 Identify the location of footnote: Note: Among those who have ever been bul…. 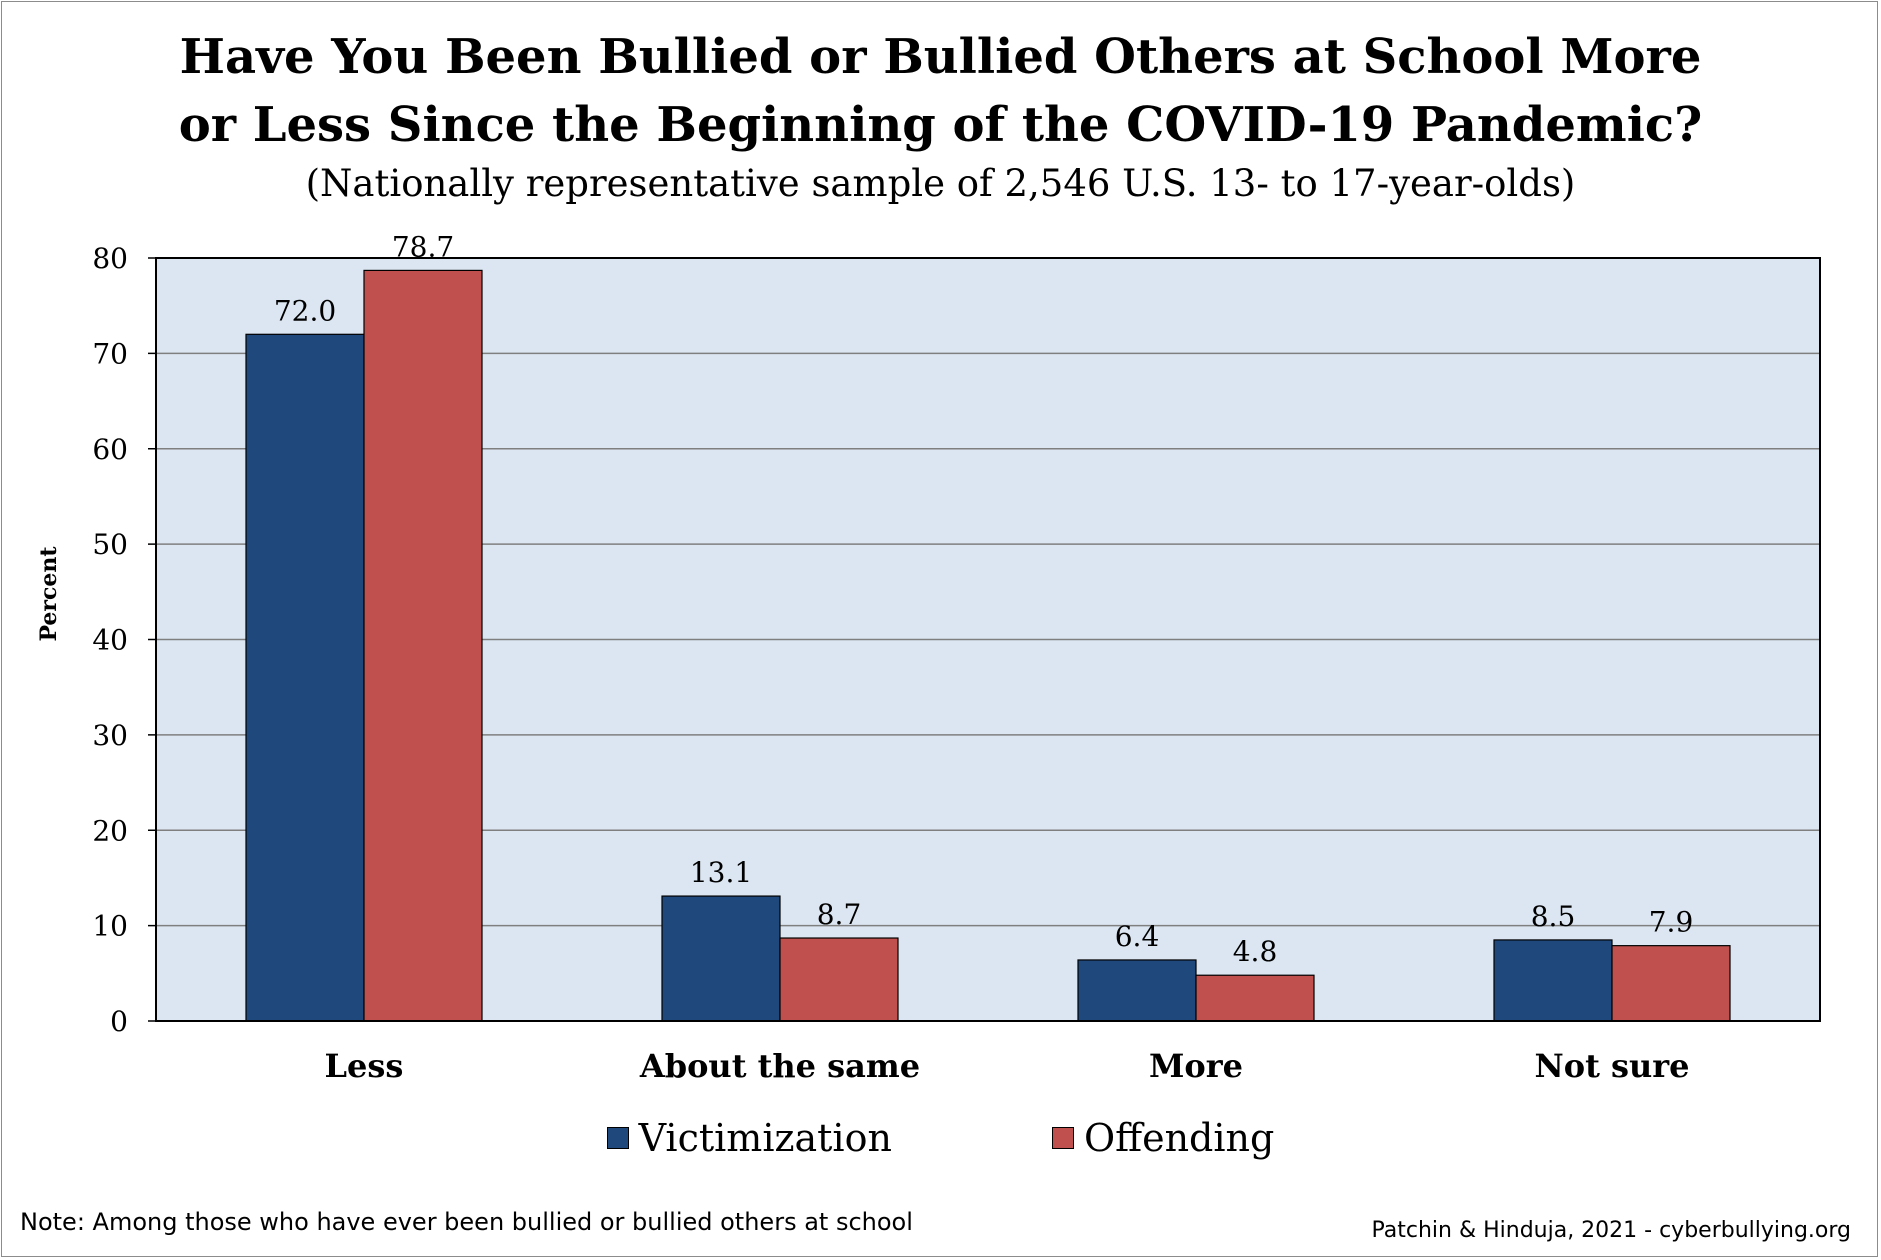
(466, 1222).